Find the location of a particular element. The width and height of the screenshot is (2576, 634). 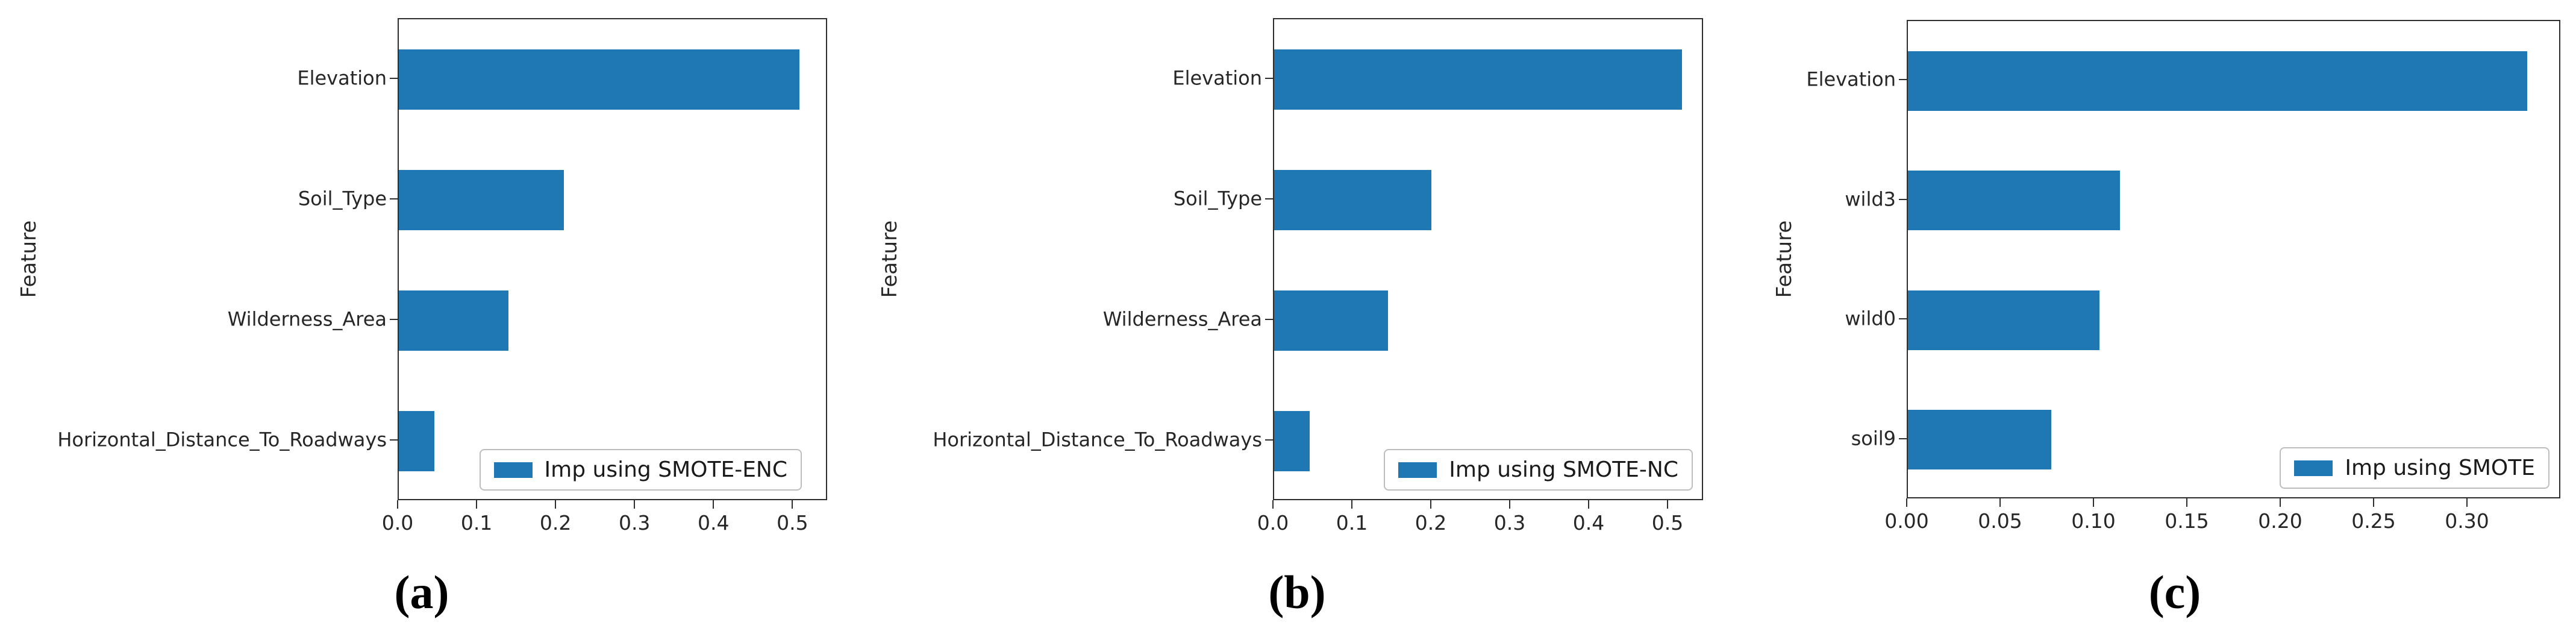

category-label: soil9 is located at coordinates (1874, 438).